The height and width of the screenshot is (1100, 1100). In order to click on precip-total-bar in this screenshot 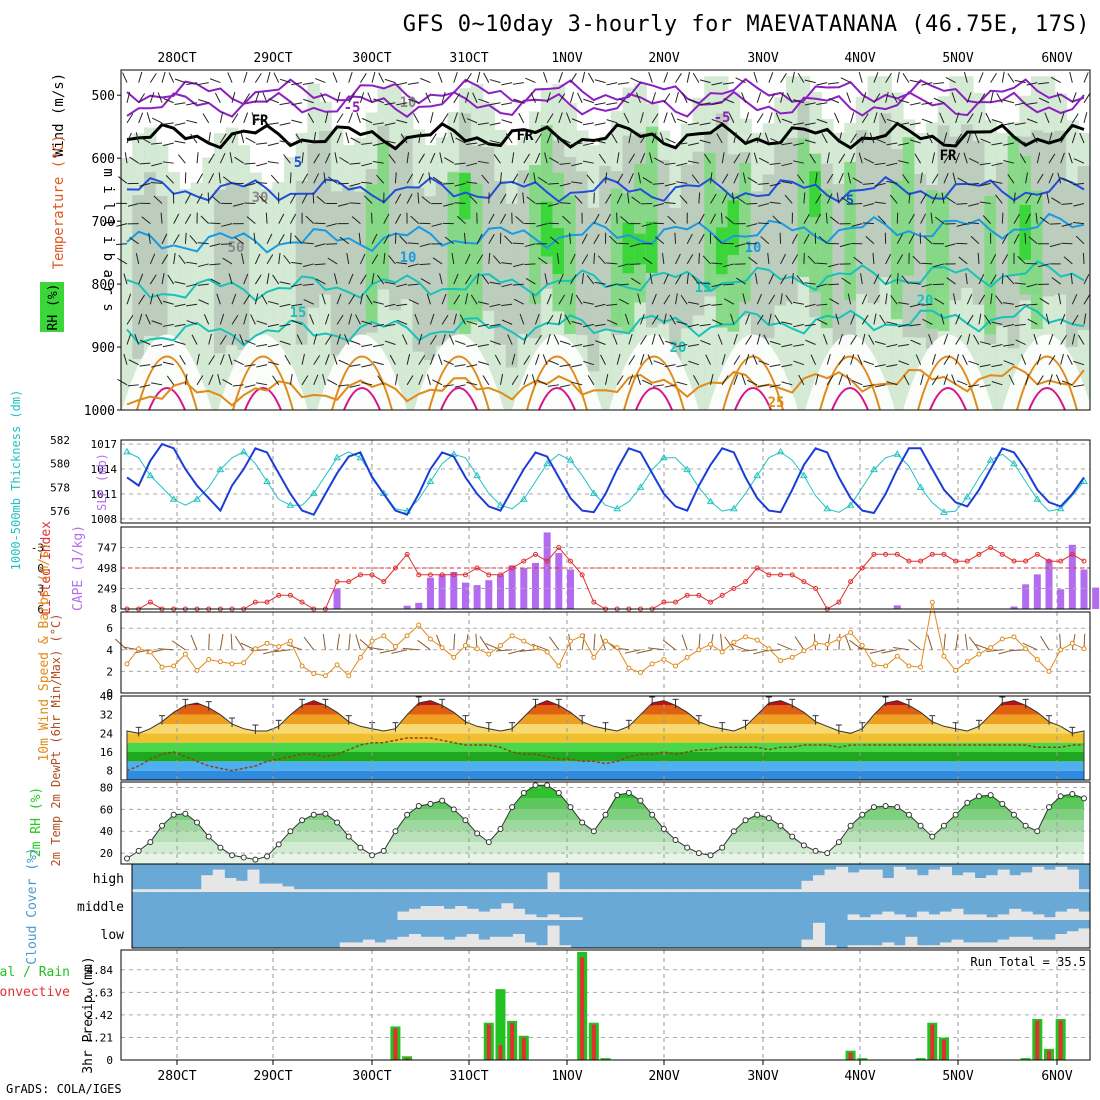, I will do `click(1025, 1059)`.